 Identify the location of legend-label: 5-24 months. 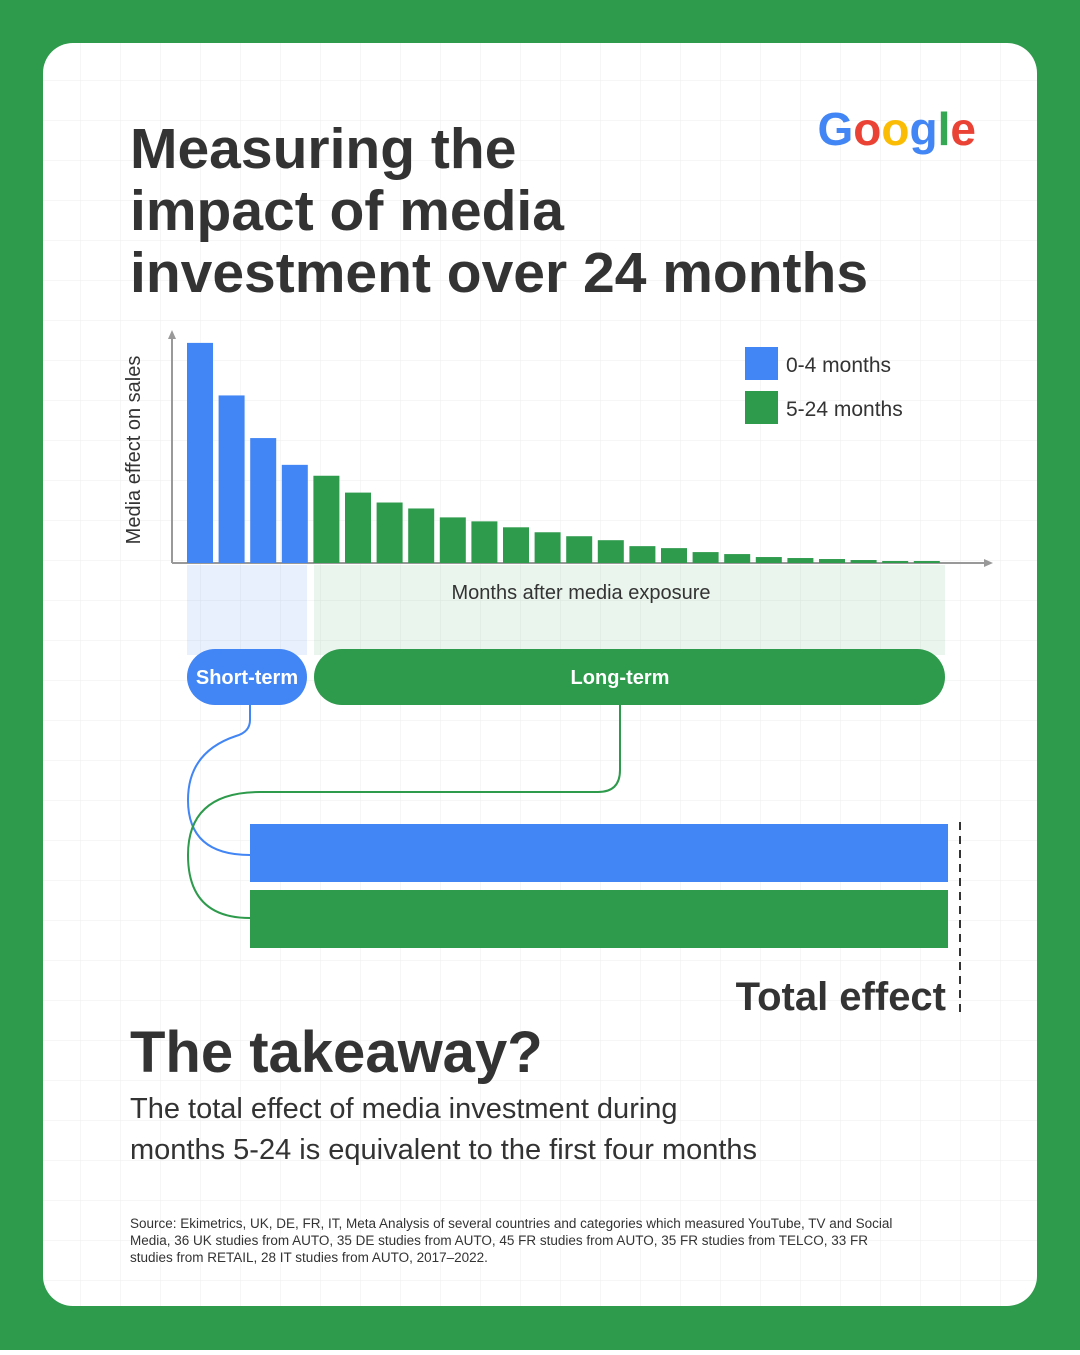
(844, 409).